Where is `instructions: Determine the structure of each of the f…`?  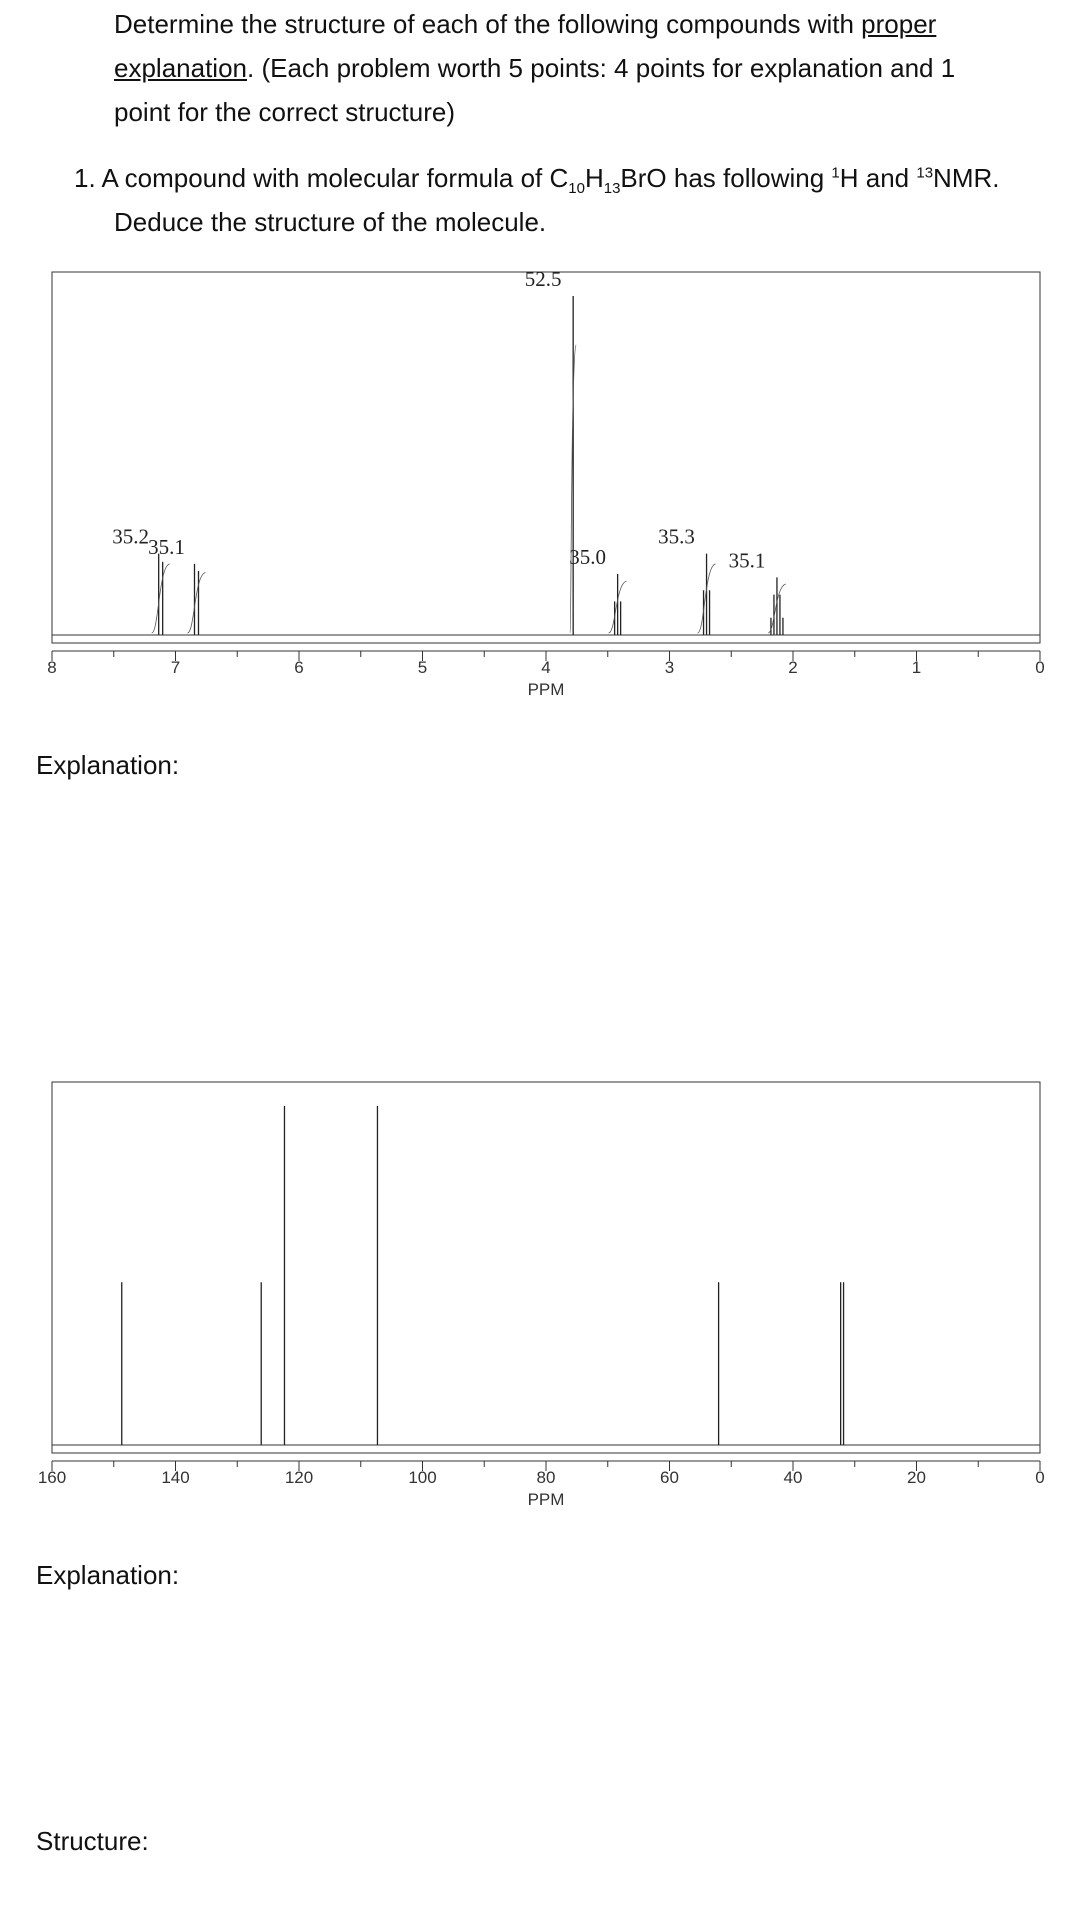 instructions: Determine the structure of each of the f… is located at coordinates (564, 68).